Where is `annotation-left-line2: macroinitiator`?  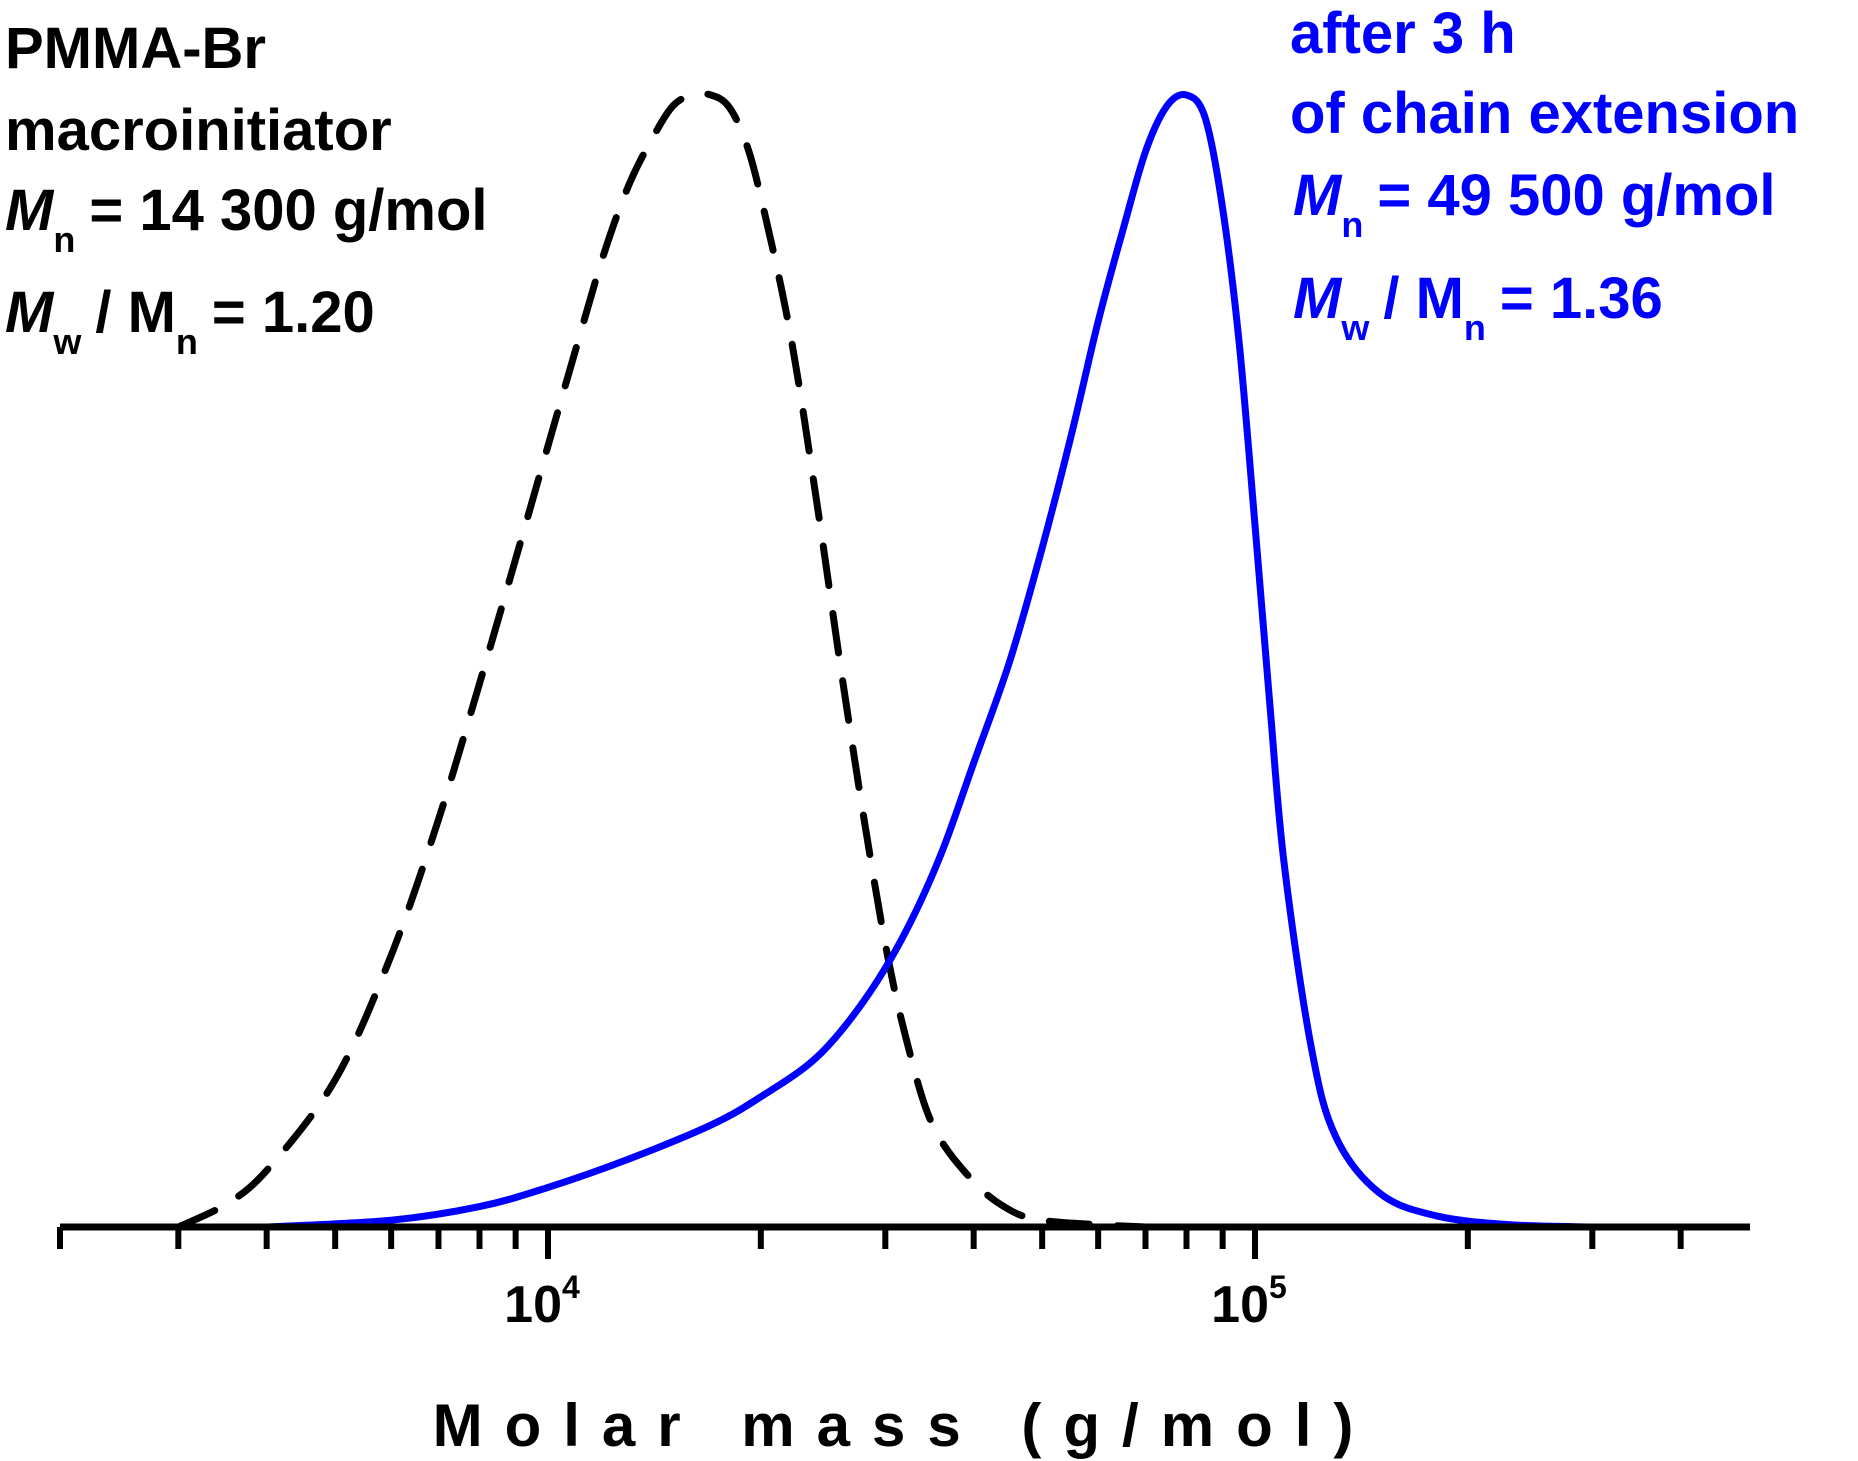 annotation-left-line2: macroinitiator is located at coordinates (198, 130).